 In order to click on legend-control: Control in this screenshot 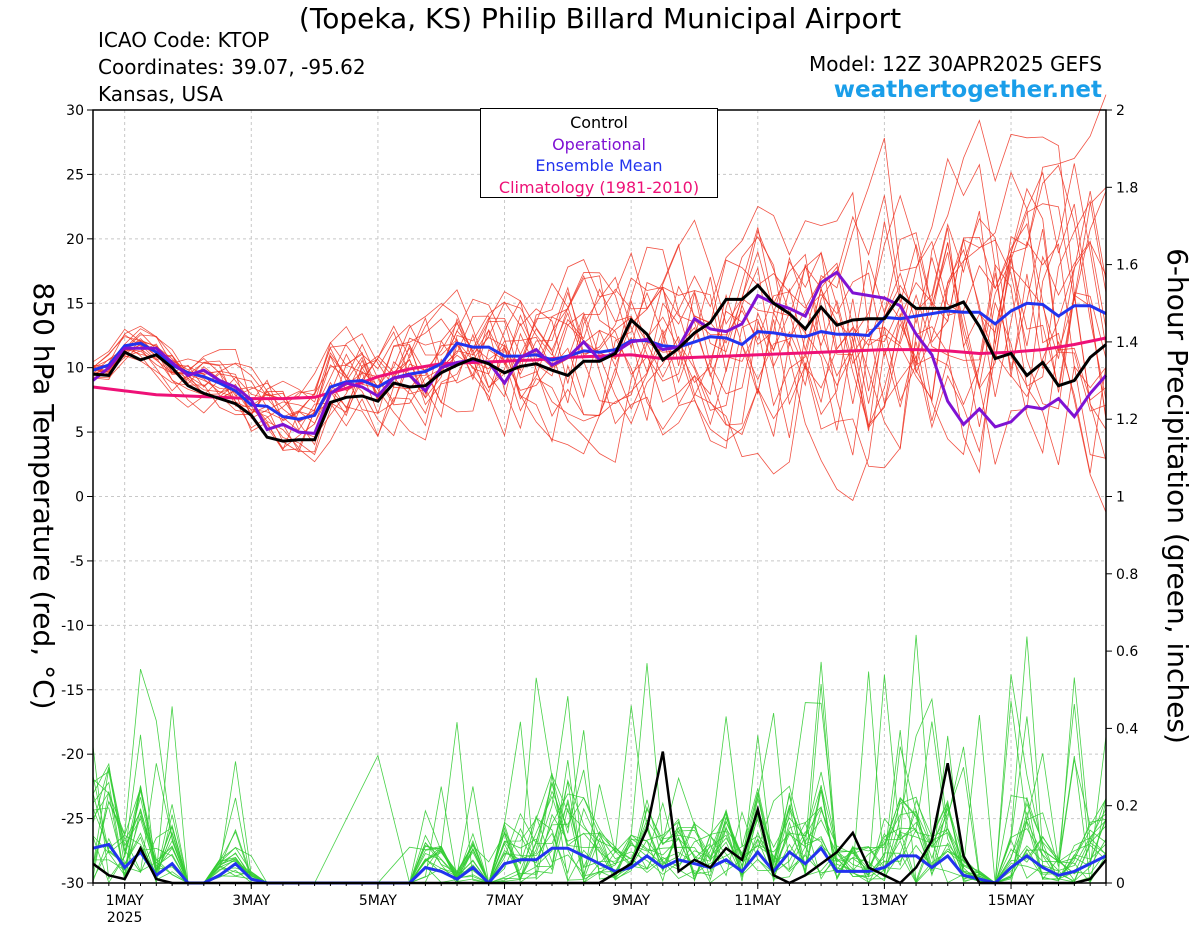, I will do `click(599, 122)`.